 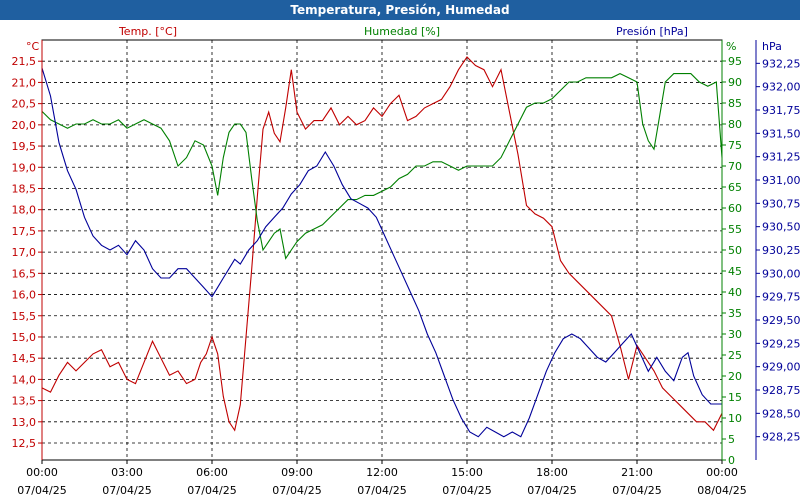 What do you see at coordinates (24, 379) in the screenshot?
I see `temp-tick-label: 14,0` at bounding box center [24, 379].